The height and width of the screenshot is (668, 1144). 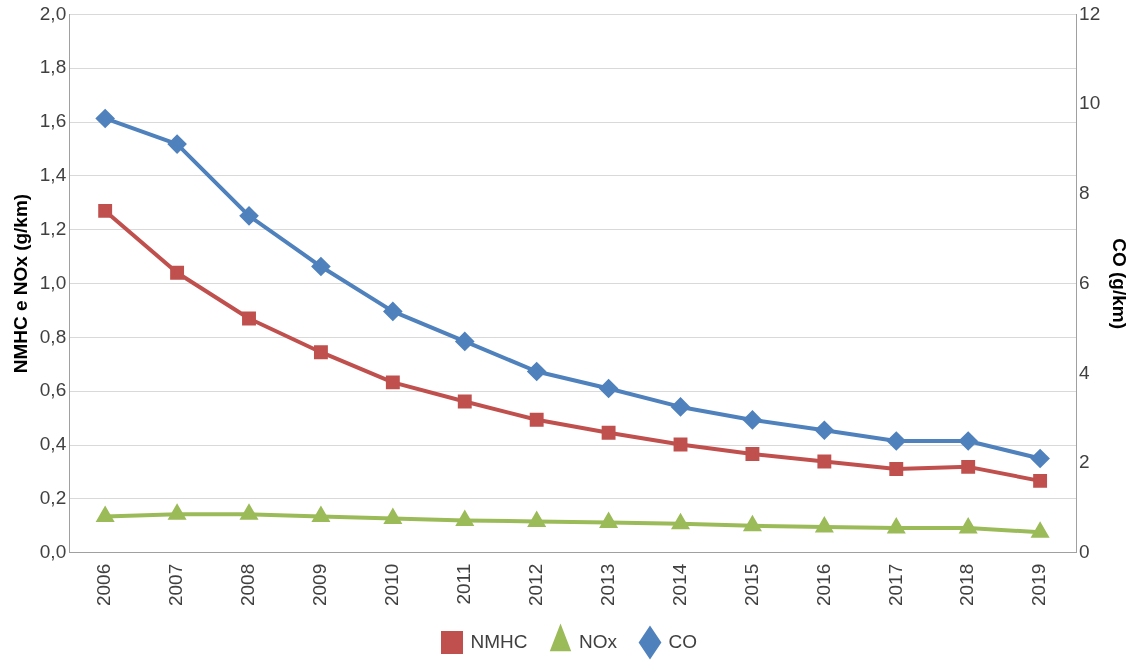 What do you see at coordinates (53, 228) in the screenshot?
I see `y-tick-label: 1,2` at bounding box center [53, 228].